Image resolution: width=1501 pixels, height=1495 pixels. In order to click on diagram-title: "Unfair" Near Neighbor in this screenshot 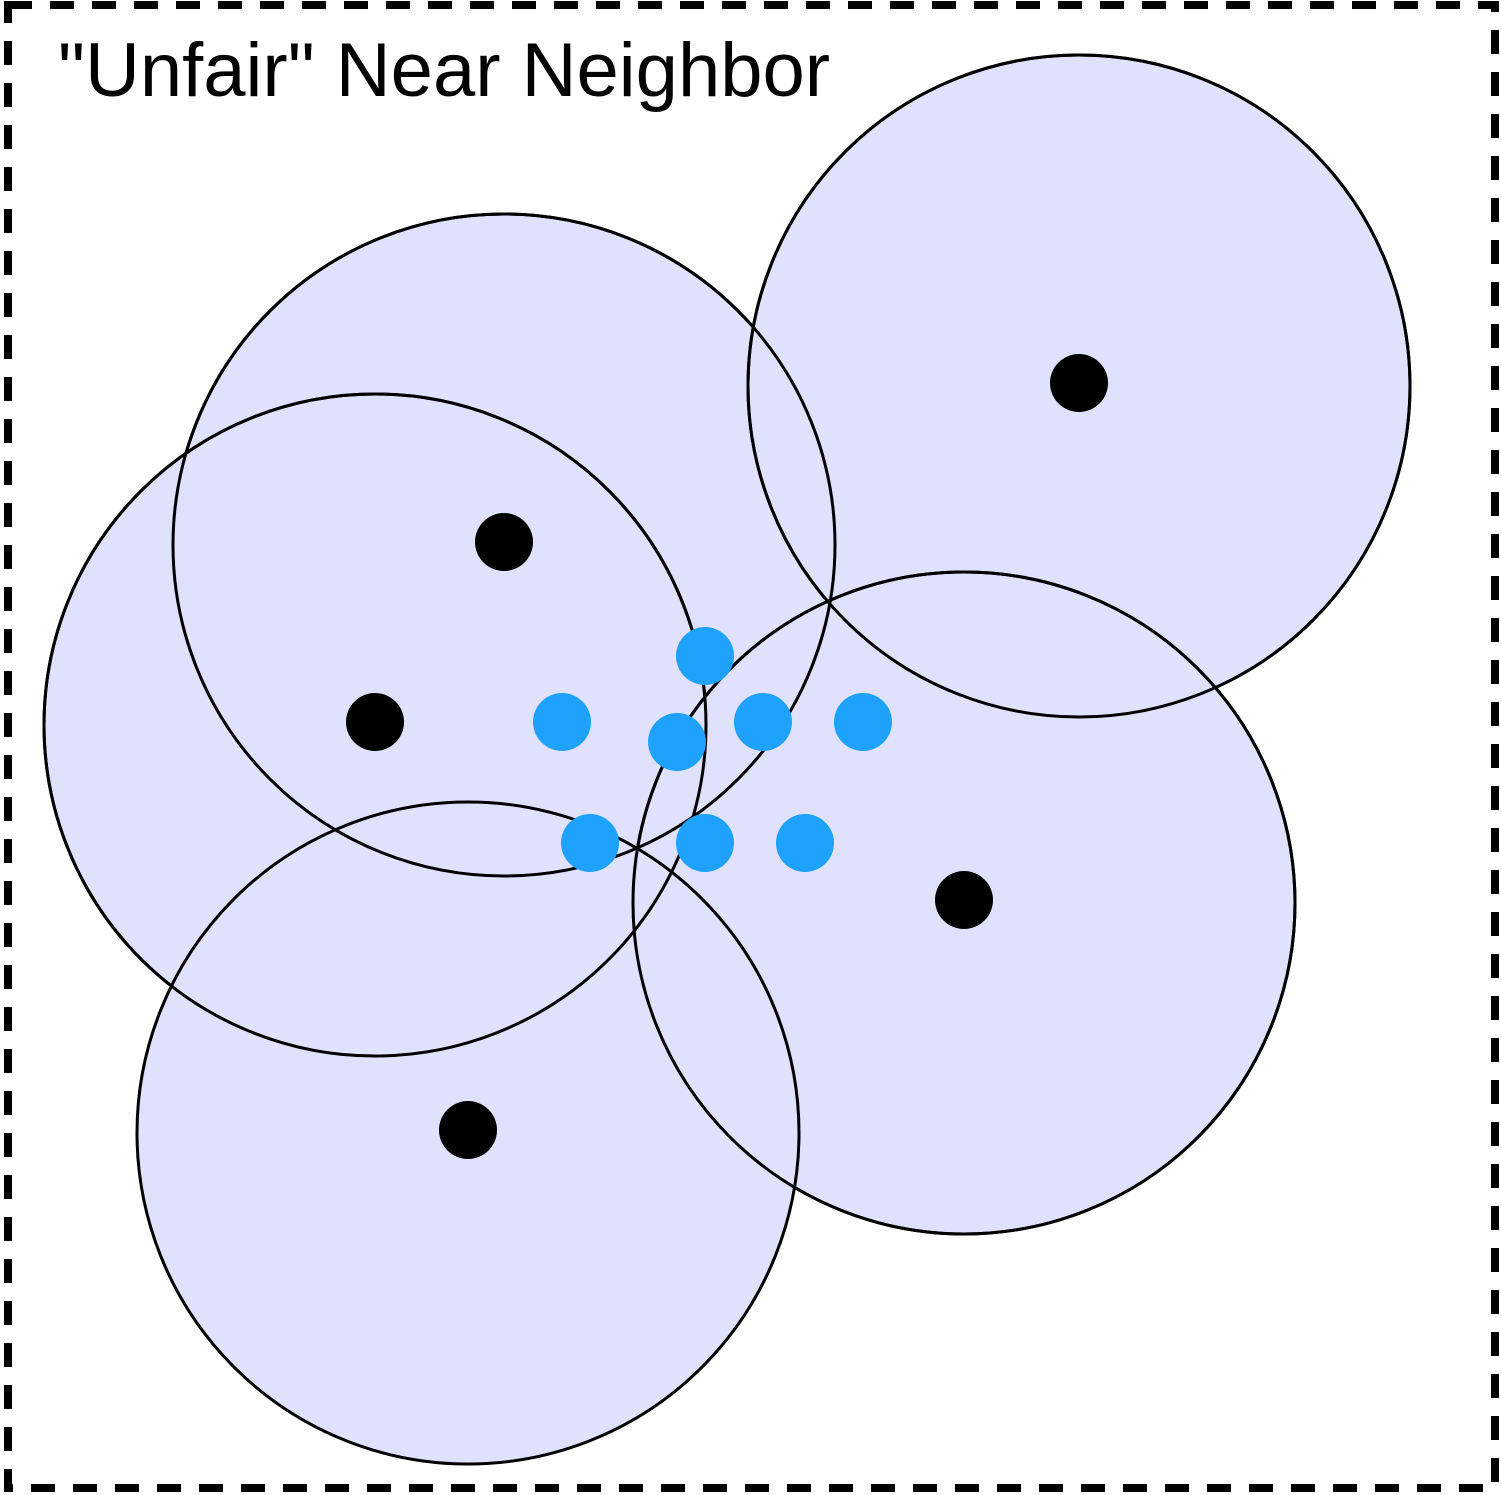, I will do `click(444, 70)`.